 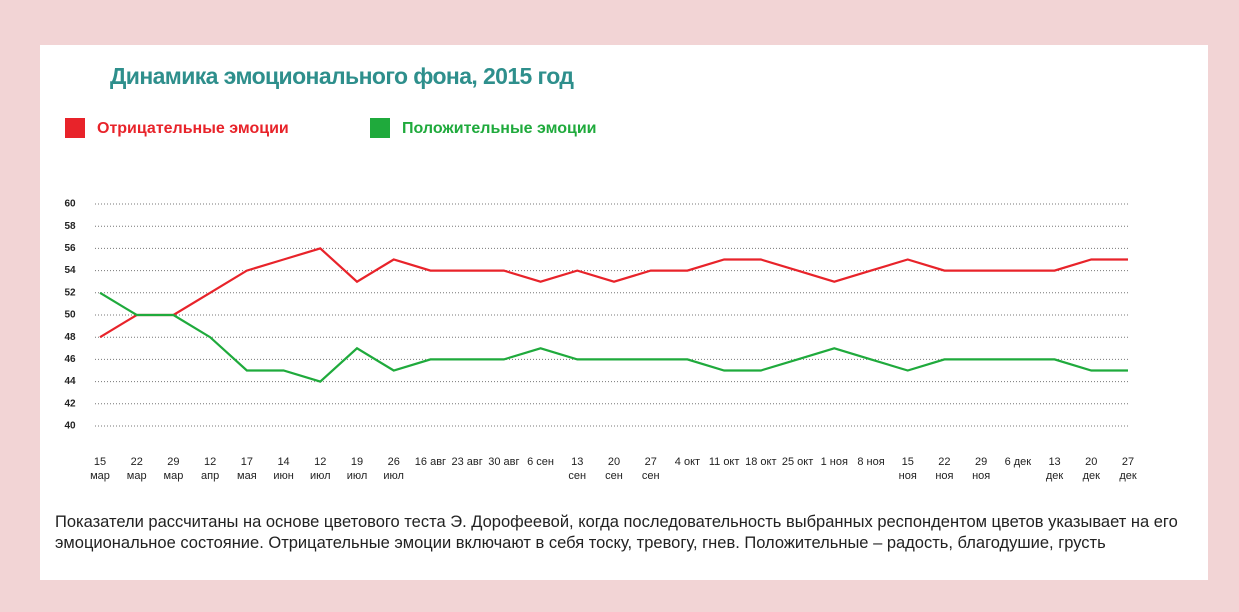 I want to click on x-tick-label: 13 сен, so click(x=577, y=469).